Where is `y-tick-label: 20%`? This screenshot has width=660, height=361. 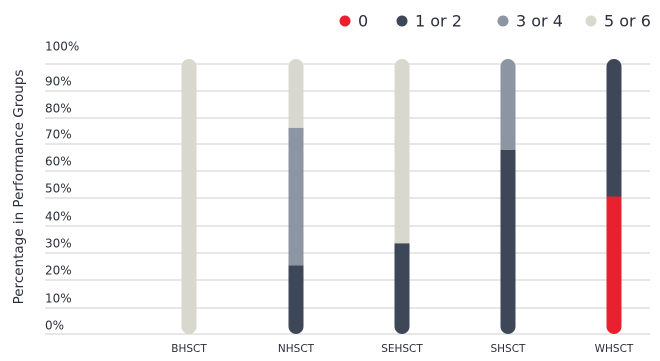 y-tick-label: 20% is located at coordinates (58, 271).